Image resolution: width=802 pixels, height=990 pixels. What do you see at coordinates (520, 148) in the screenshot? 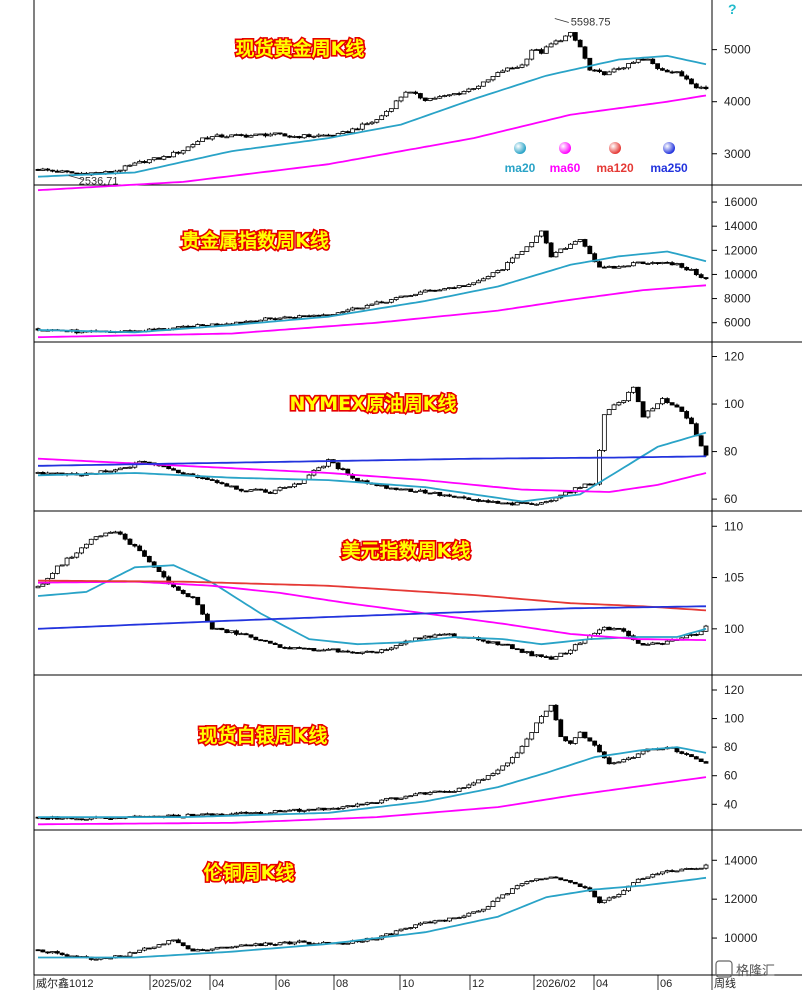
I see `legend-marker` at bounding box center [520, 148].